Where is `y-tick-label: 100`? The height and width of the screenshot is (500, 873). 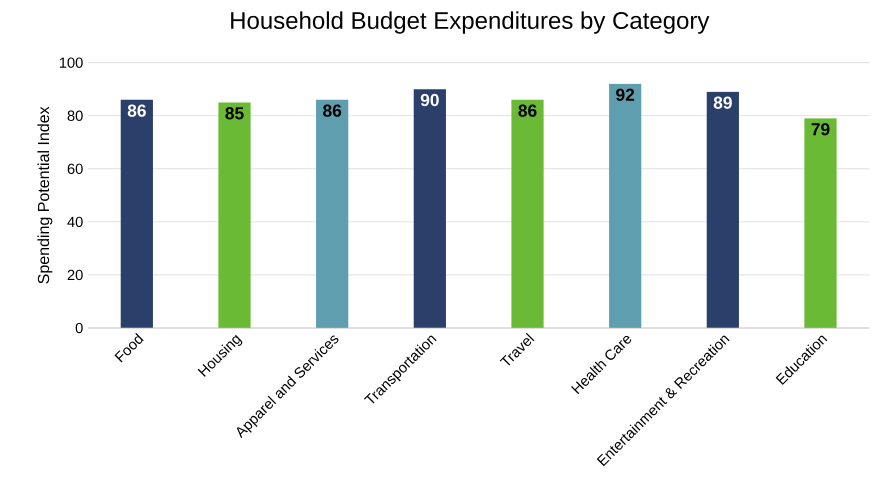
y-tick-label: 100 is located at coordinates (71, 62).